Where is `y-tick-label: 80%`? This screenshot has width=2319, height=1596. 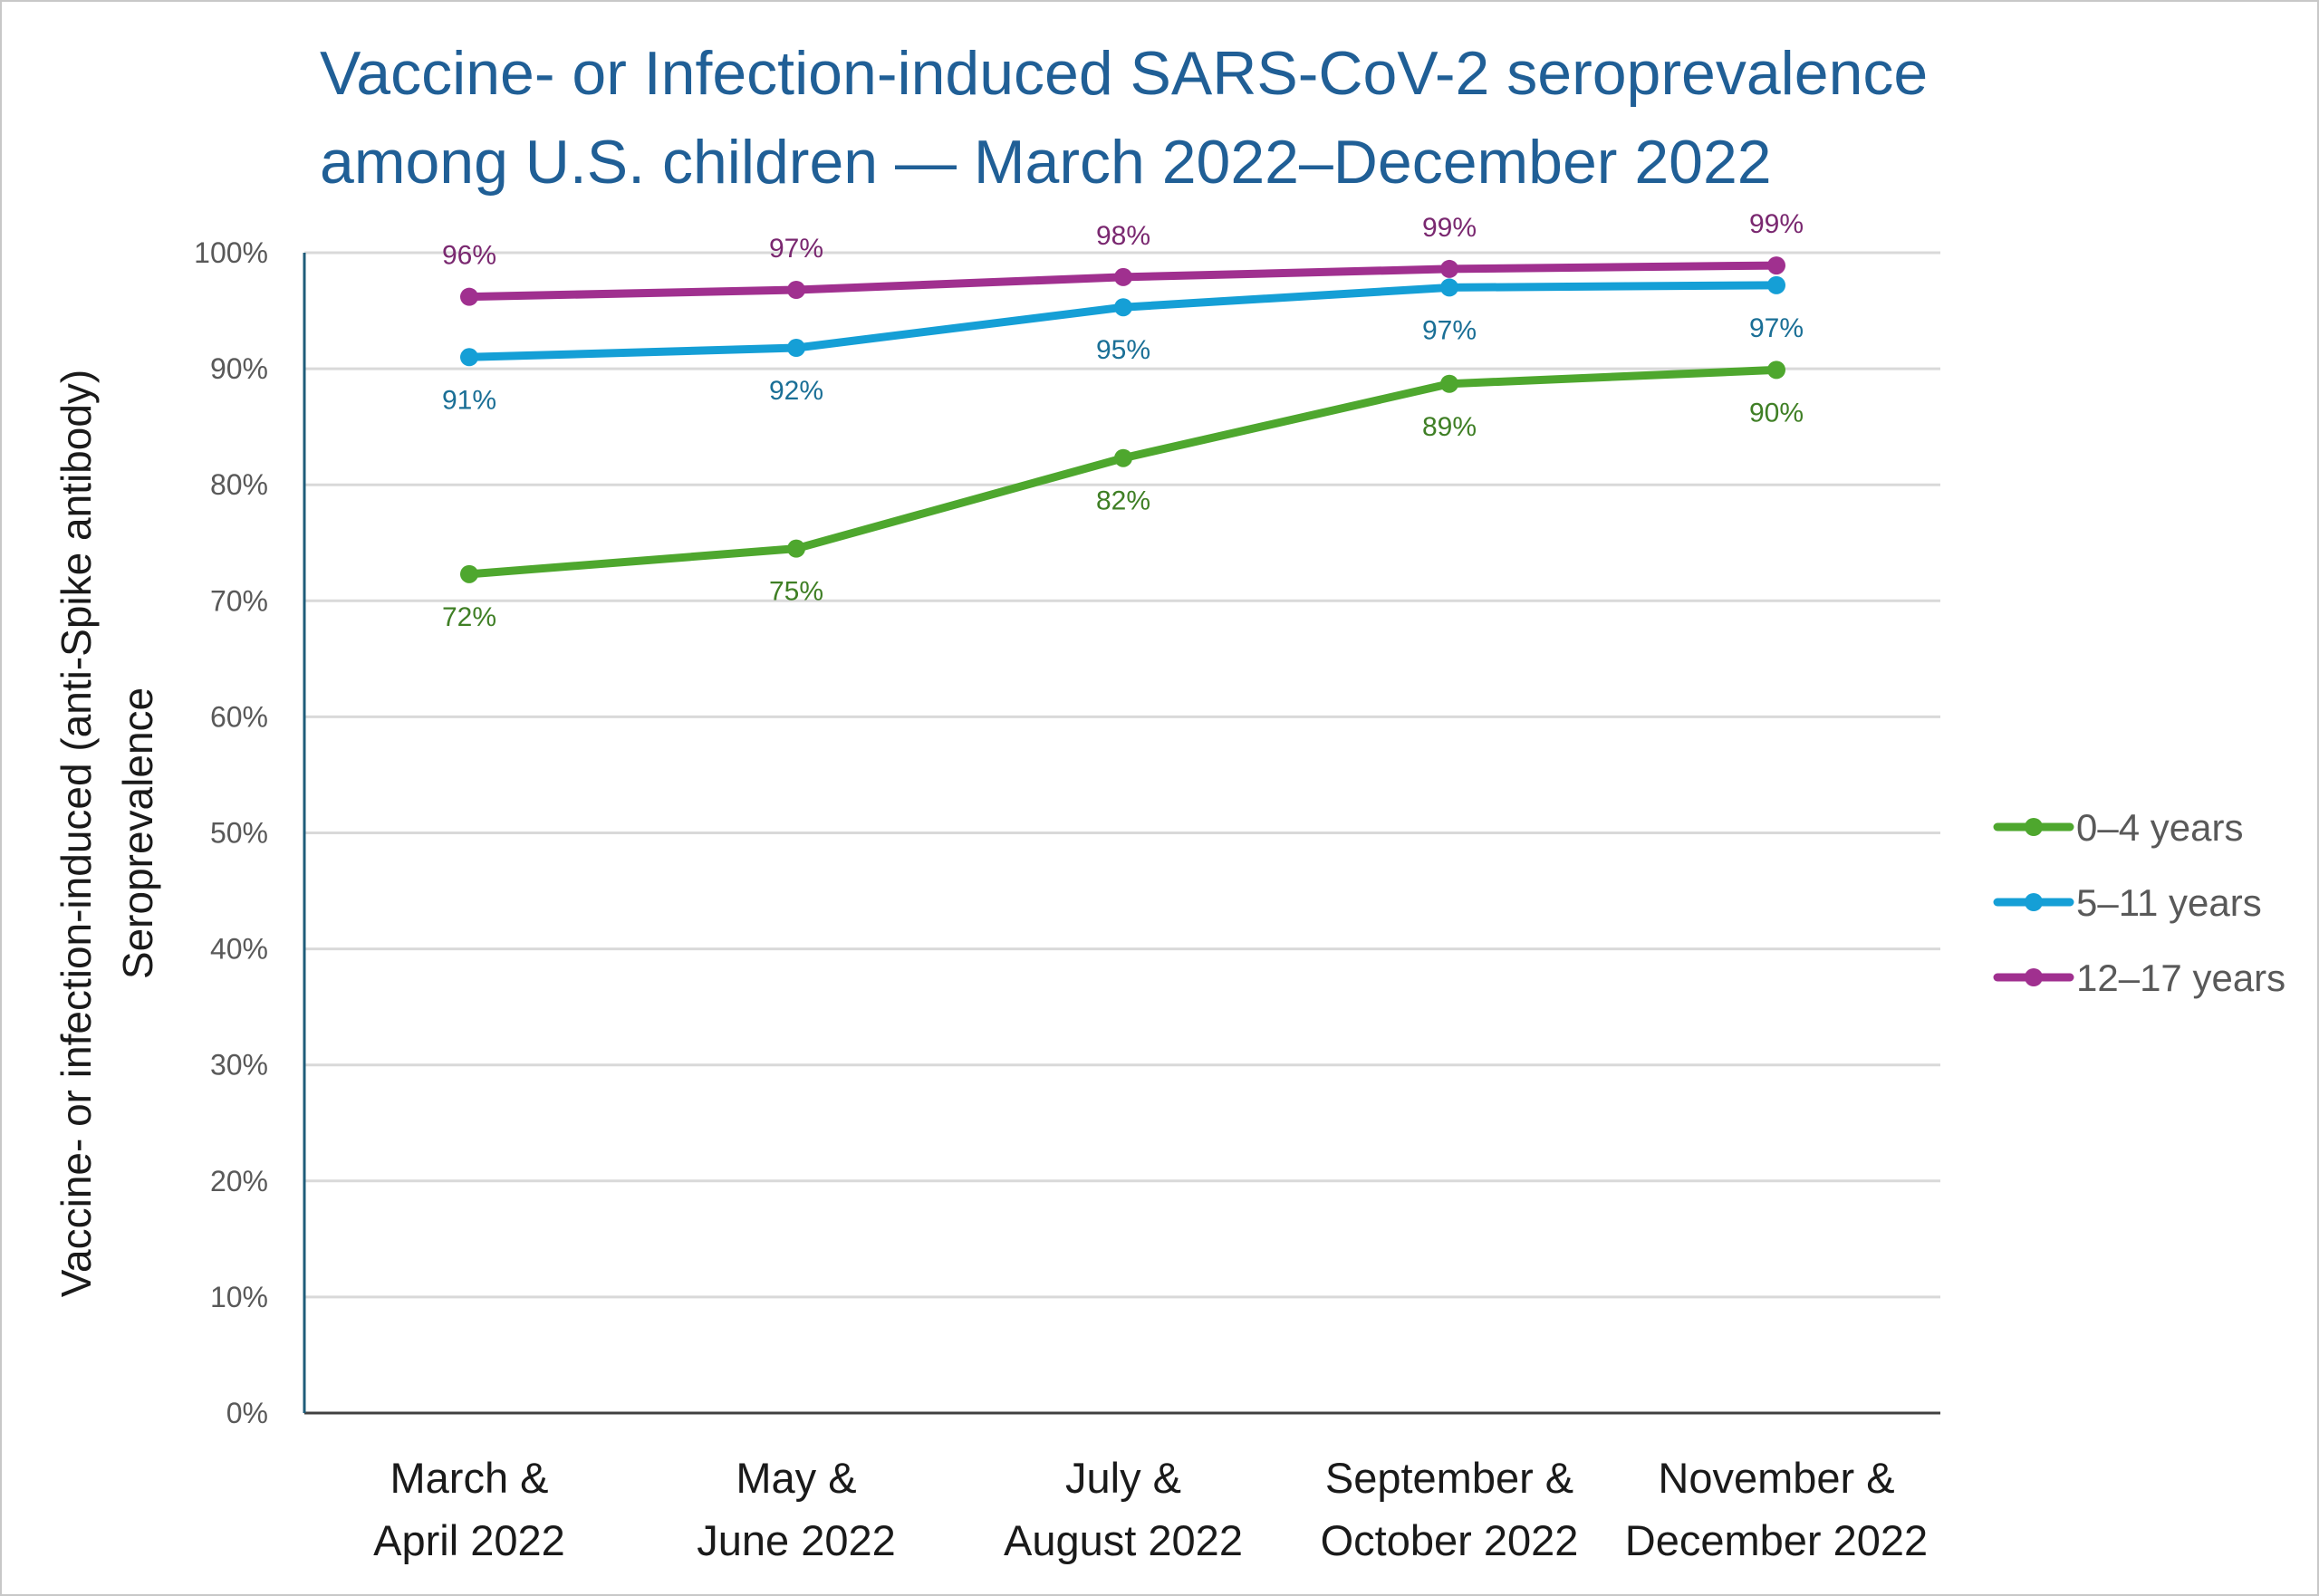 y-tick-label: 80% is located at coordinates (239, 484).